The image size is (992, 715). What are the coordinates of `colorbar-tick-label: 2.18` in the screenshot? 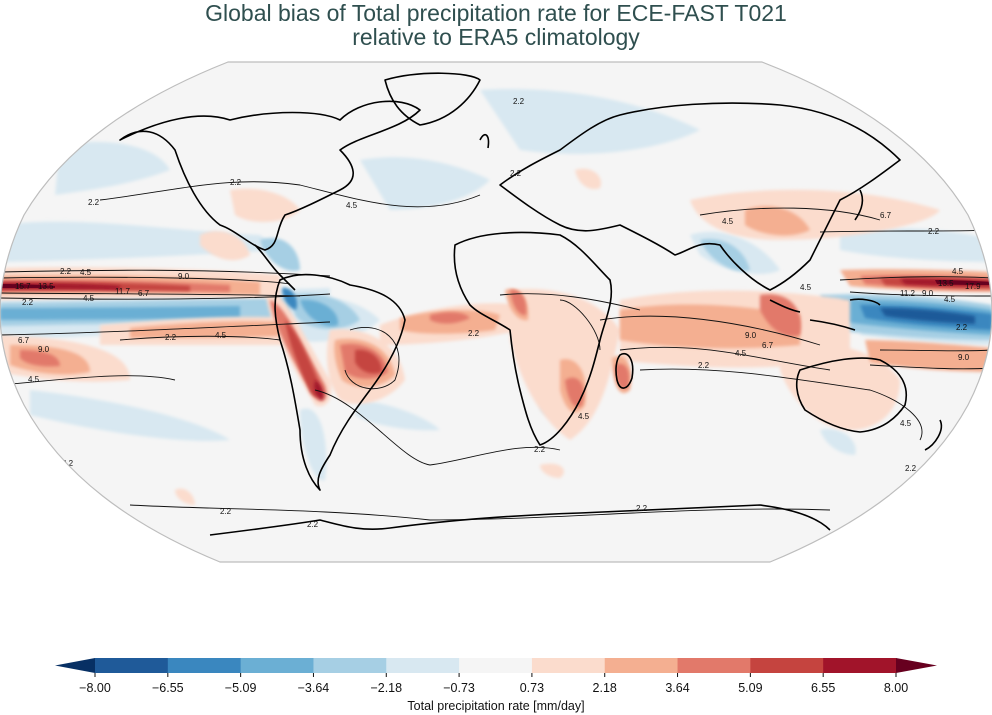 It's located at (604, 688).